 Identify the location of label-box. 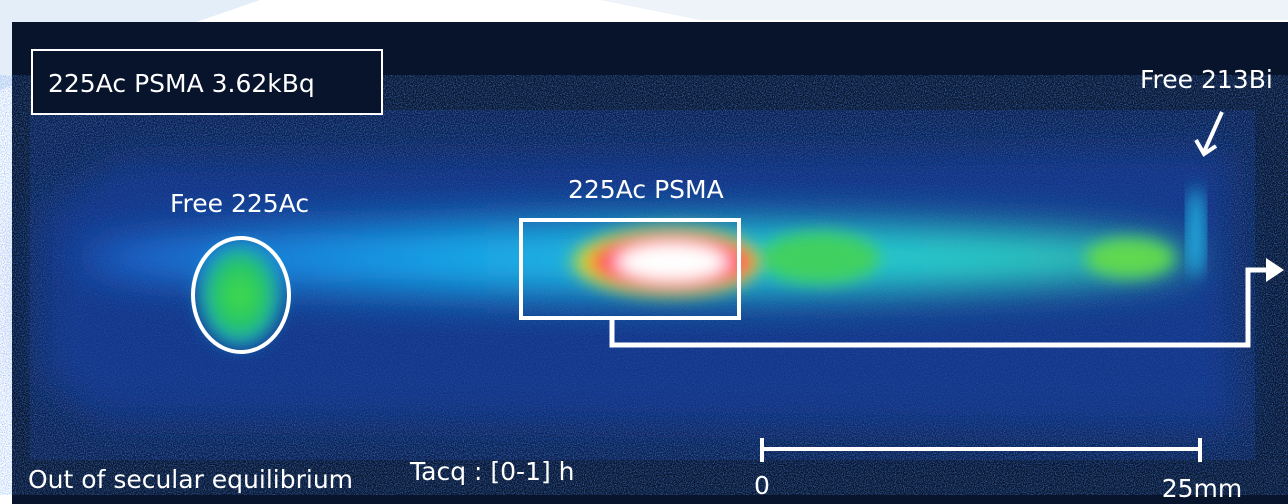
(207, 82).